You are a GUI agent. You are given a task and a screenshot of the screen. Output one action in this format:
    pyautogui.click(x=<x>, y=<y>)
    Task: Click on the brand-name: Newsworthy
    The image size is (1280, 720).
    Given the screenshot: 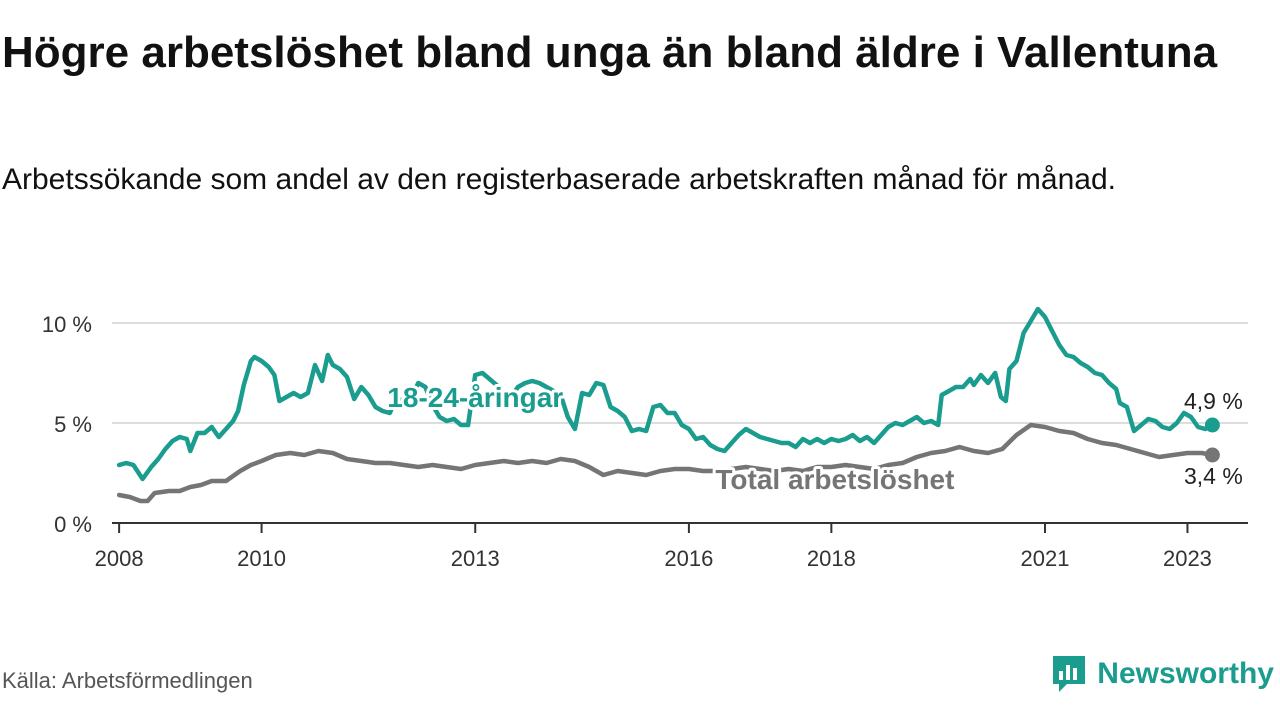 What is the action you would take?
    pyautogui.click(x=1185, y=673)
    